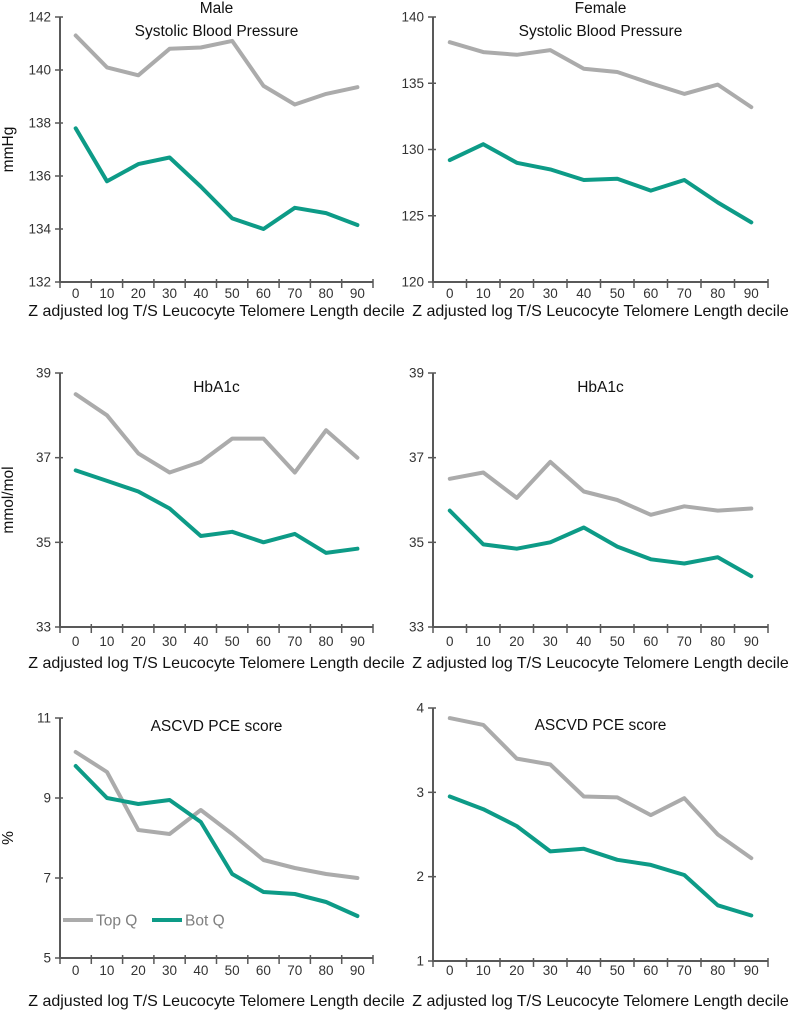 The image size is (800, 1015). What do you see at coordinates (39, 229) in the screenshot?
I see `y-tick-label: 134` at bounding box center [39, 229].